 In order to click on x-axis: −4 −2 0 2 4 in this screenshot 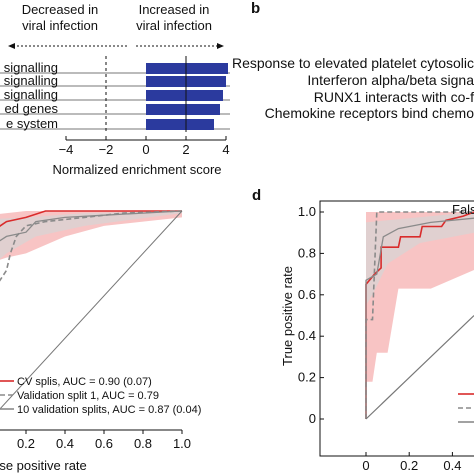, I will do `click(144, 146)`.